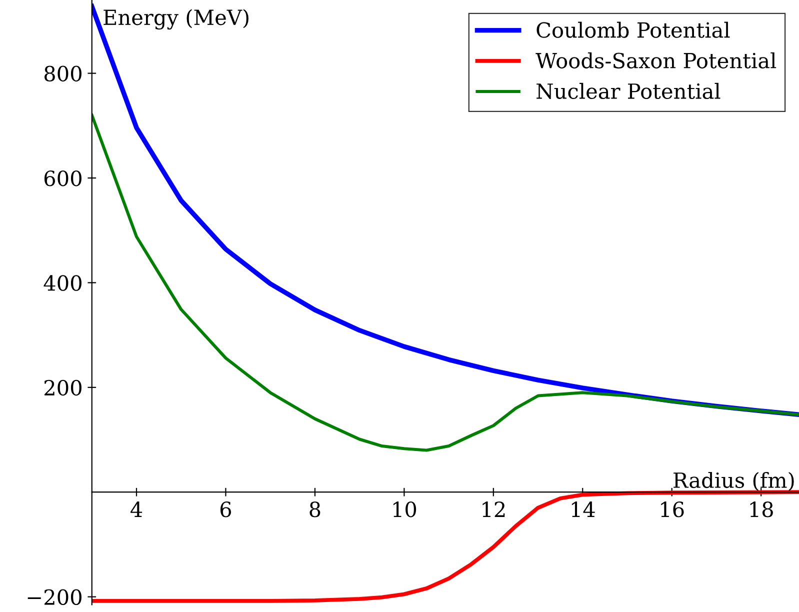  I want to click on y-tick-label: 400, so click(63, 283).